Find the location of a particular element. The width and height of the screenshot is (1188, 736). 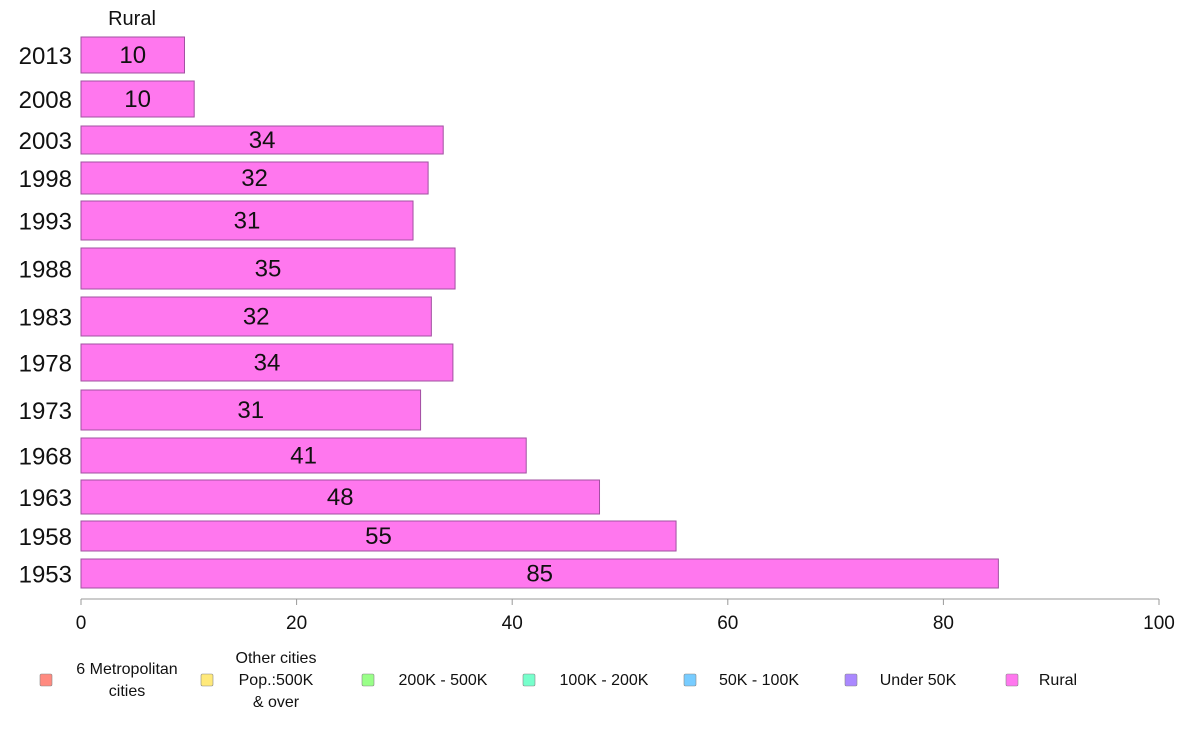

bar-1958 is located at coordinates (378, 536).